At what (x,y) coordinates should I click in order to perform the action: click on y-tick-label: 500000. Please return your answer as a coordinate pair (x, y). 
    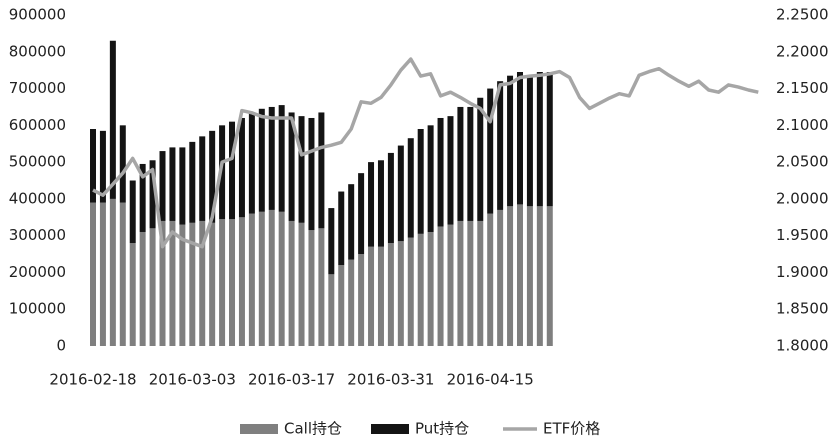
    Looking at the image, I should click on (37, 162).